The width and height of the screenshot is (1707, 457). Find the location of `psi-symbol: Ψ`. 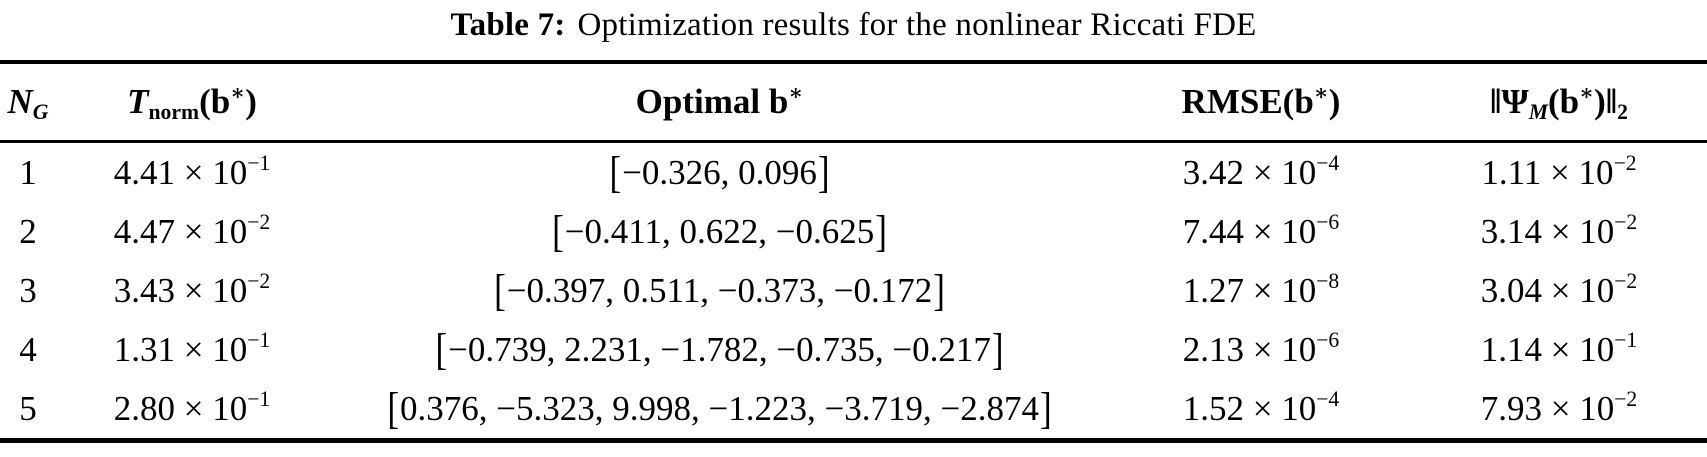

psi-symbol: Ψ is located at coordinates (1515, 101).